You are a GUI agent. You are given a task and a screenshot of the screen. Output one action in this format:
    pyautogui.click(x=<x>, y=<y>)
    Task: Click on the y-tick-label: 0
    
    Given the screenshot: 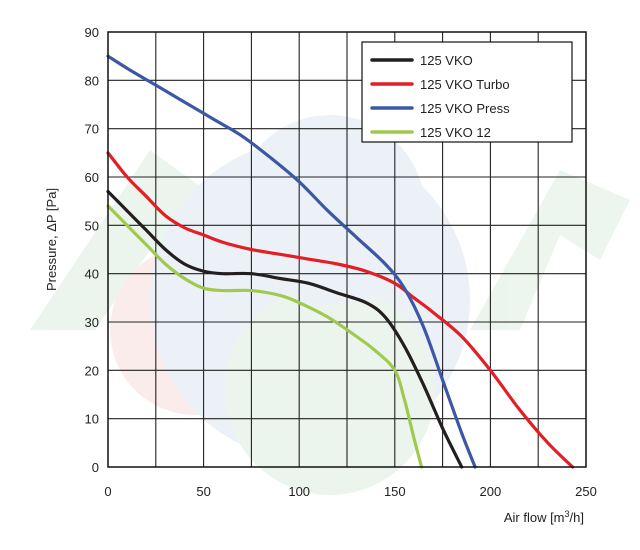 What is the action you would take?
    pyautogui.click(x=95, y=467)
    